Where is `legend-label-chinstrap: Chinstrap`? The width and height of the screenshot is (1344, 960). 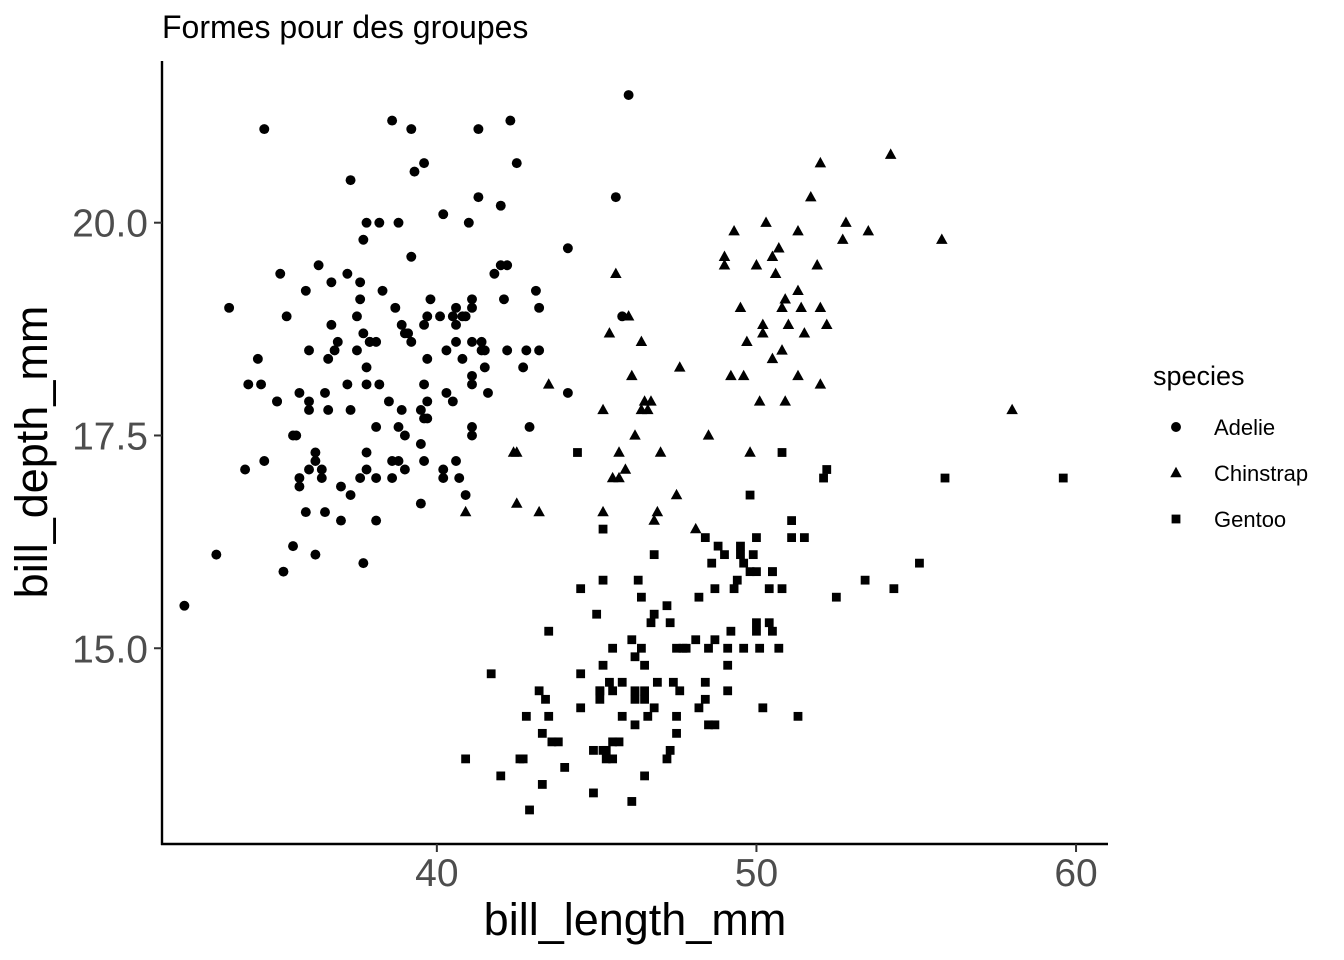 legend-label-chinstrap: Chinstrap is located at coordinates (1261, 473).